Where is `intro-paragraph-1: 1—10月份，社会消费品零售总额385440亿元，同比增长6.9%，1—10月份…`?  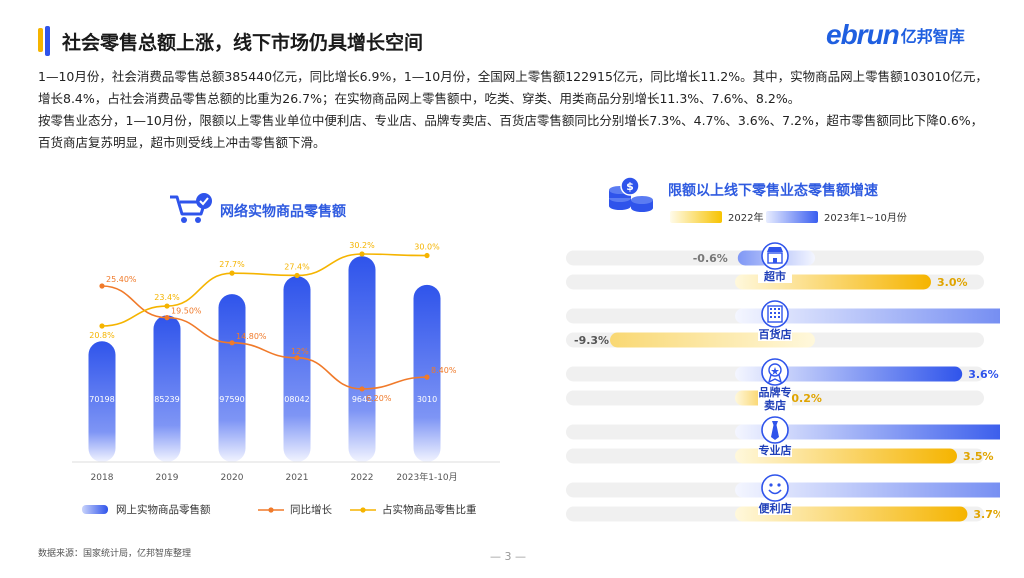
intro-paragraph-1: 1—10月份，社会消费品零售总额385440亿元，同比增长6.9%，1—10月份… is located at coordinates (513, 87).